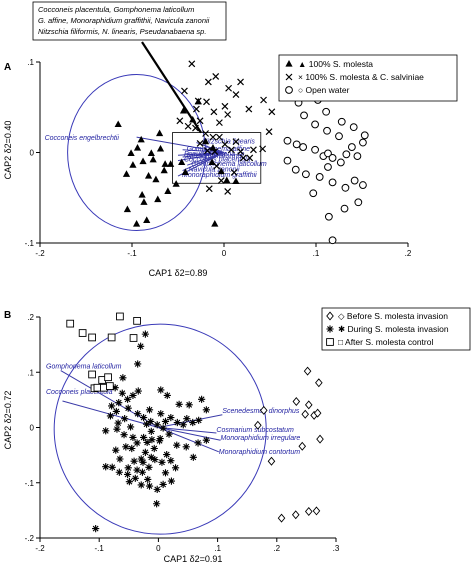 Image resolution: width=474 pixels, height=567 pixels. What do you see at coordinates (158, 548) in the screenshot?
I see `x-tick-label: 0` at bounding box center [158, 548].